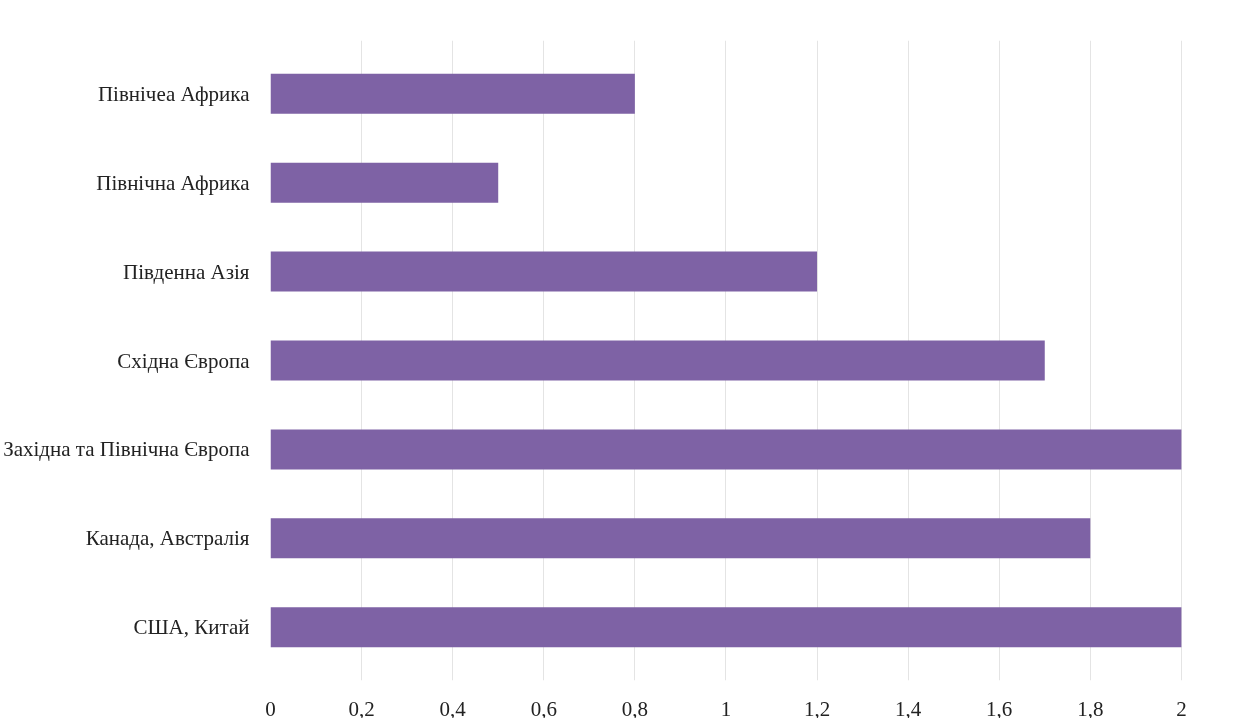 The width and height of the screenshot is (1234, 722). I want to click on x-tick-label: 1,6, so click(999, 708).